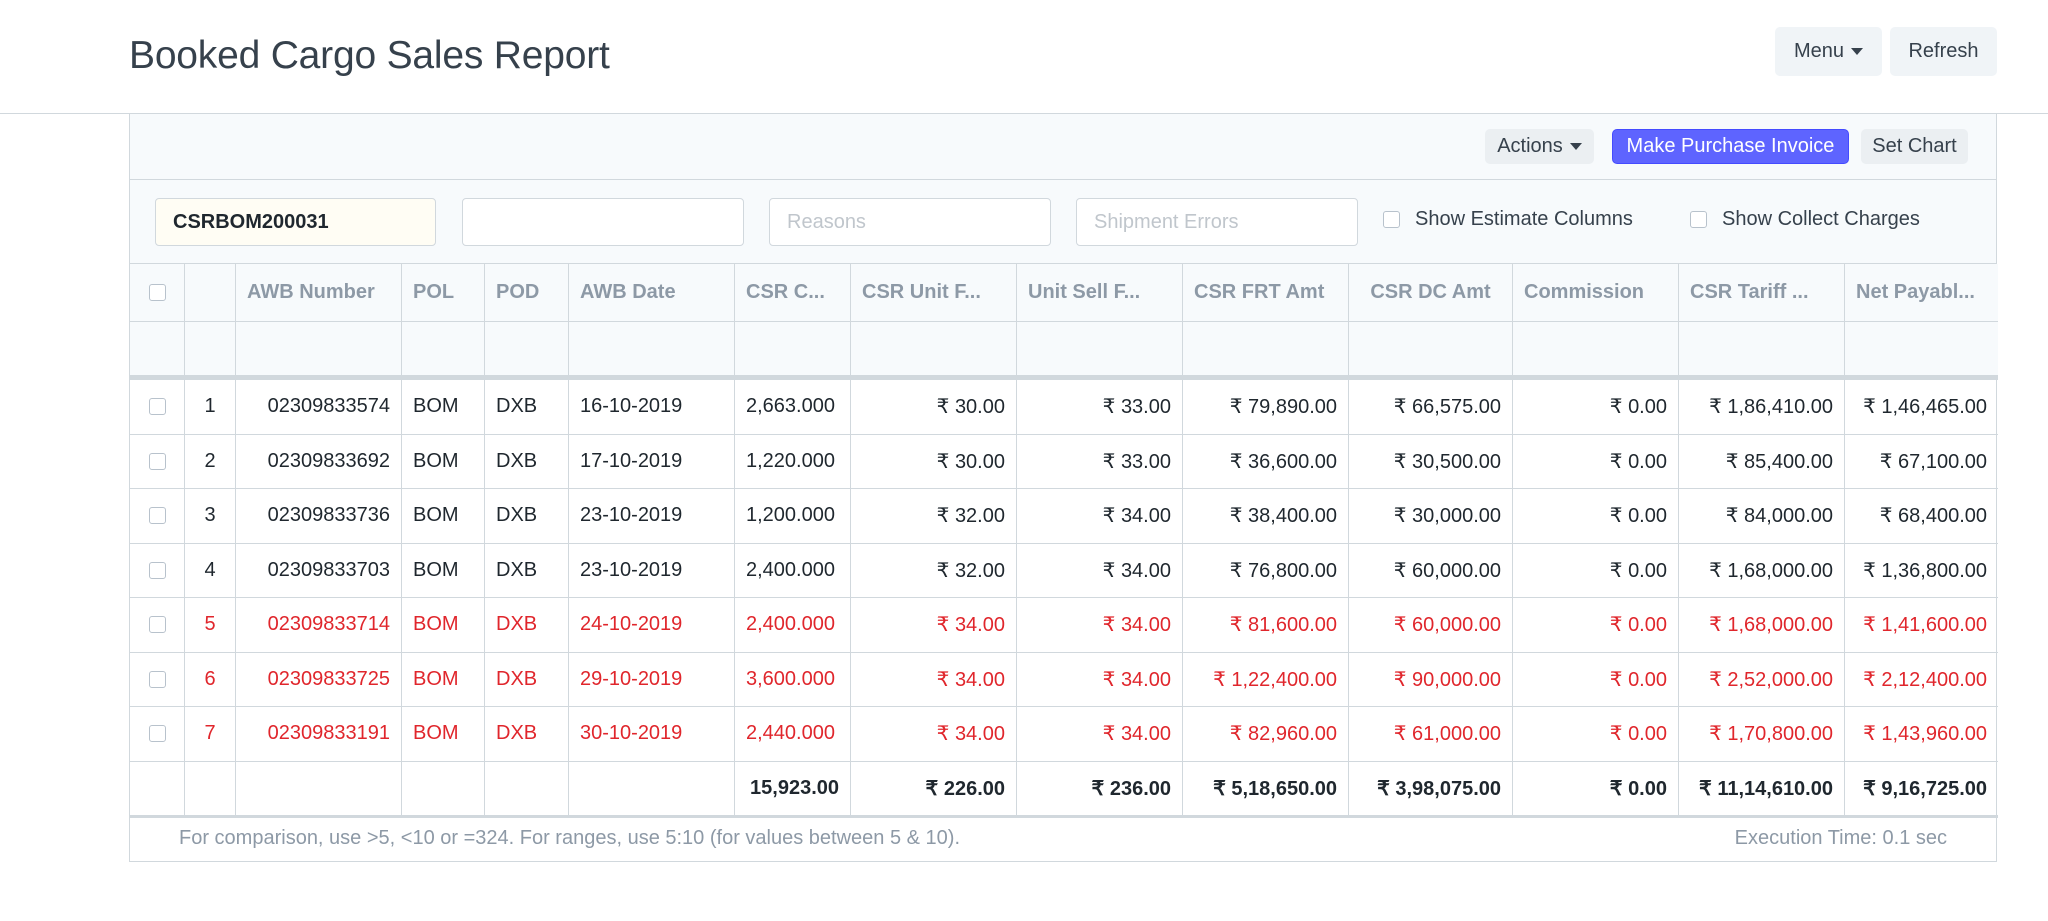 The height and width of the screenshot is (921, 2048). Describe the element at coordinates (1914, 146) in the screenshot. I see `set-chart-button: Set Chart` at that location.